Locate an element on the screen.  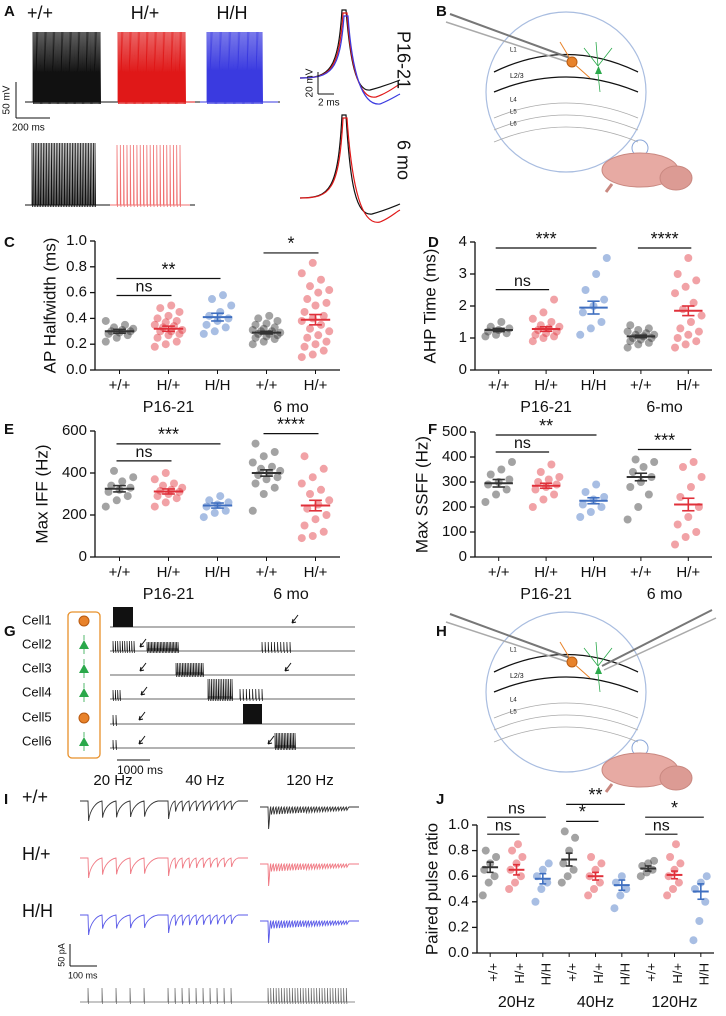
neuron is located at coordinates (598, 670).